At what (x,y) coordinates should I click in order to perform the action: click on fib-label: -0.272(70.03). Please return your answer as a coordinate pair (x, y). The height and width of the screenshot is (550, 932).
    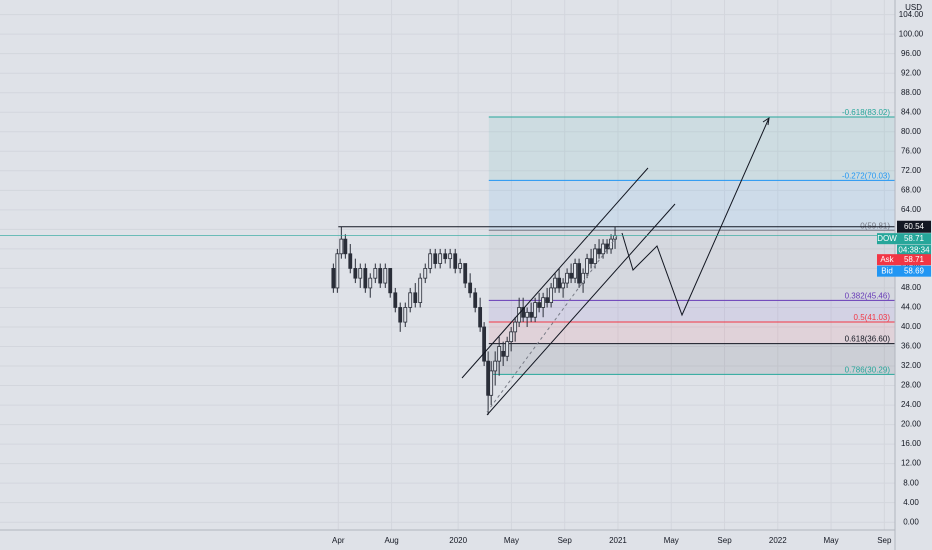
    Looking at the image, I should click on (866, 176).